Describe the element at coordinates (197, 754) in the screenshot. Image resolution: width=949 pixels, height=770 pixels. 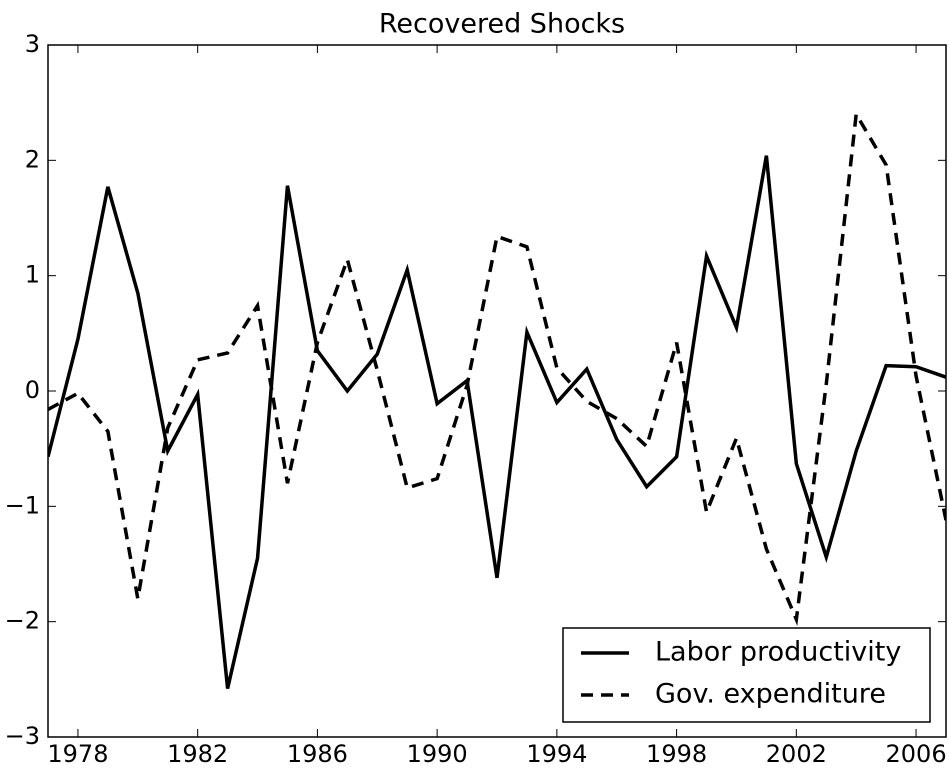
I see `x-tick-label: 1982` at that location.